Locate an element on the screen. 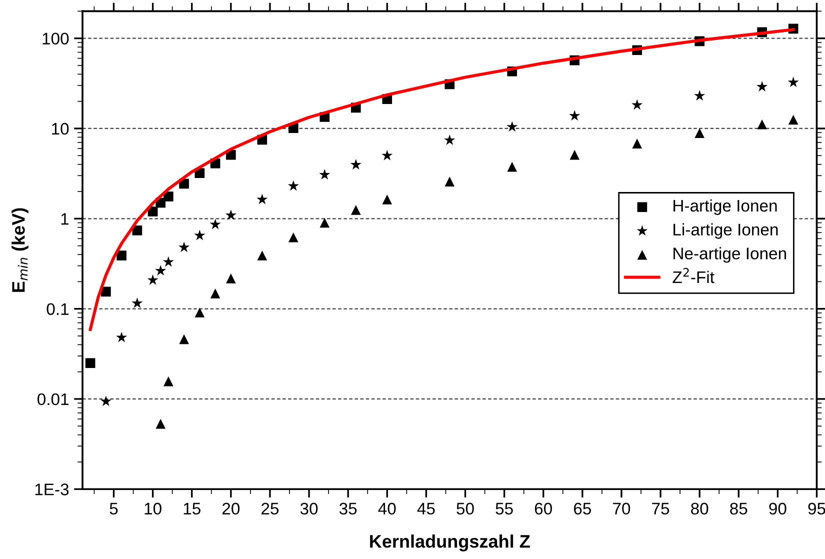  x-tick-label: 60 is located at coordinates (543, 508).